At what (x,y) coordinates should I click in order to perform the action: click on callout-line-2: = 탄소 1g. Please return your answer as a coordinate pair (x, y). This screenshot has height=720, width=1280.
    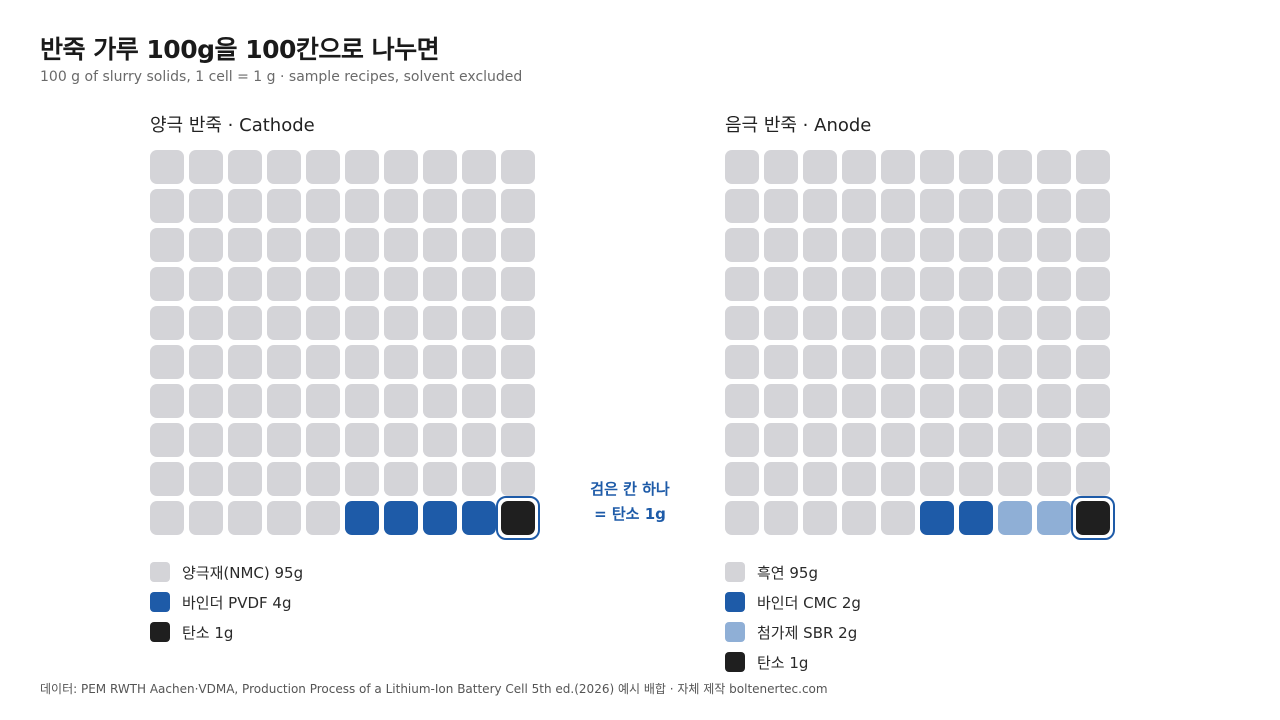
    Looking at the image, I should click on (630, 514).